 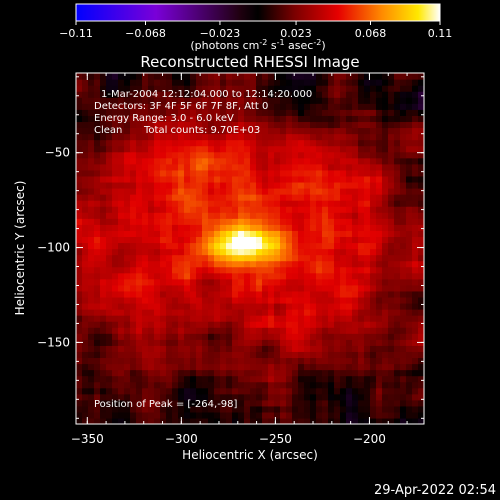 What do you see at coordinates (53, 248) in the screenshot?
I see `y-tick-label: −100` at bounding box center [53, 248].